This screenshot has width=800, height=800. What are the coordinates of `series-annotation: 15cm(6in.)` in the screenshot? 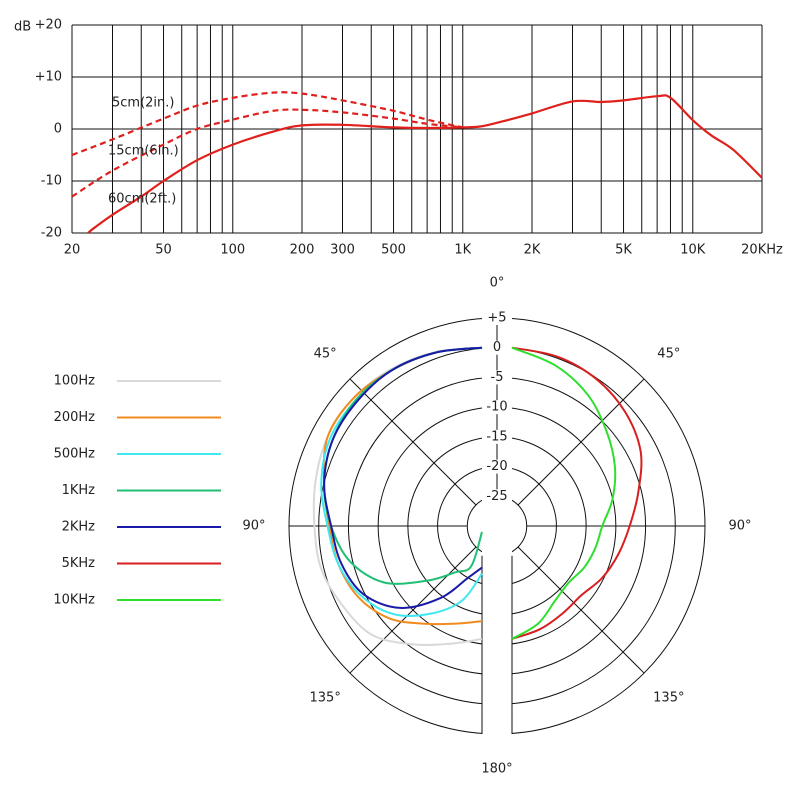 It's located at (143, 151).